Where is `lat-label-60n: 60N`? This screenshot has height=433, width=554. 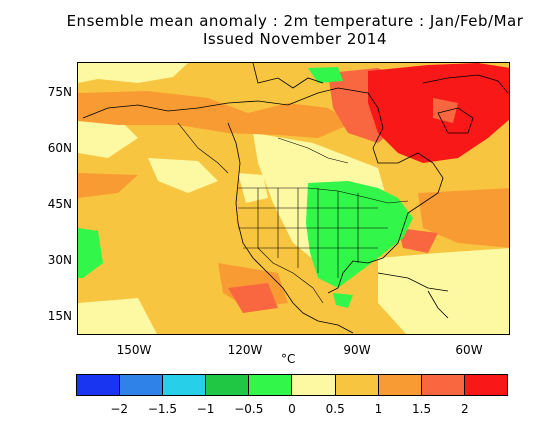 lat-label-60n: 60N is located at coordinates (59, 148).